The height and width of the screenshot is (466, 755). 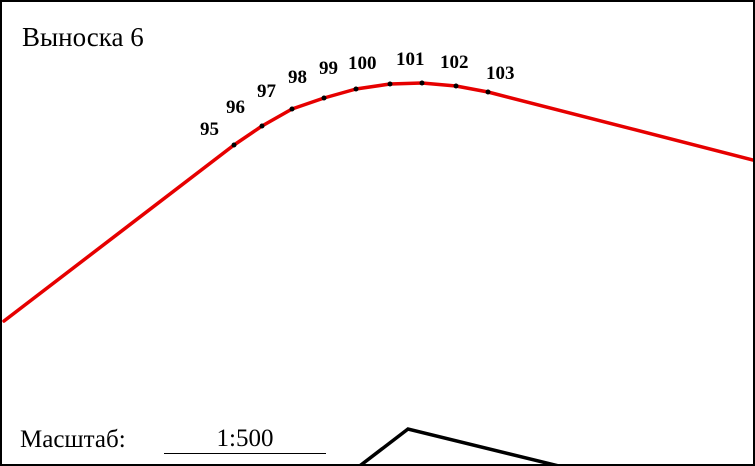 What do you see at coordinates (83, 37) in the screenshot?
I see `page-title: Выноска 6` at bounding box center [83, 37].